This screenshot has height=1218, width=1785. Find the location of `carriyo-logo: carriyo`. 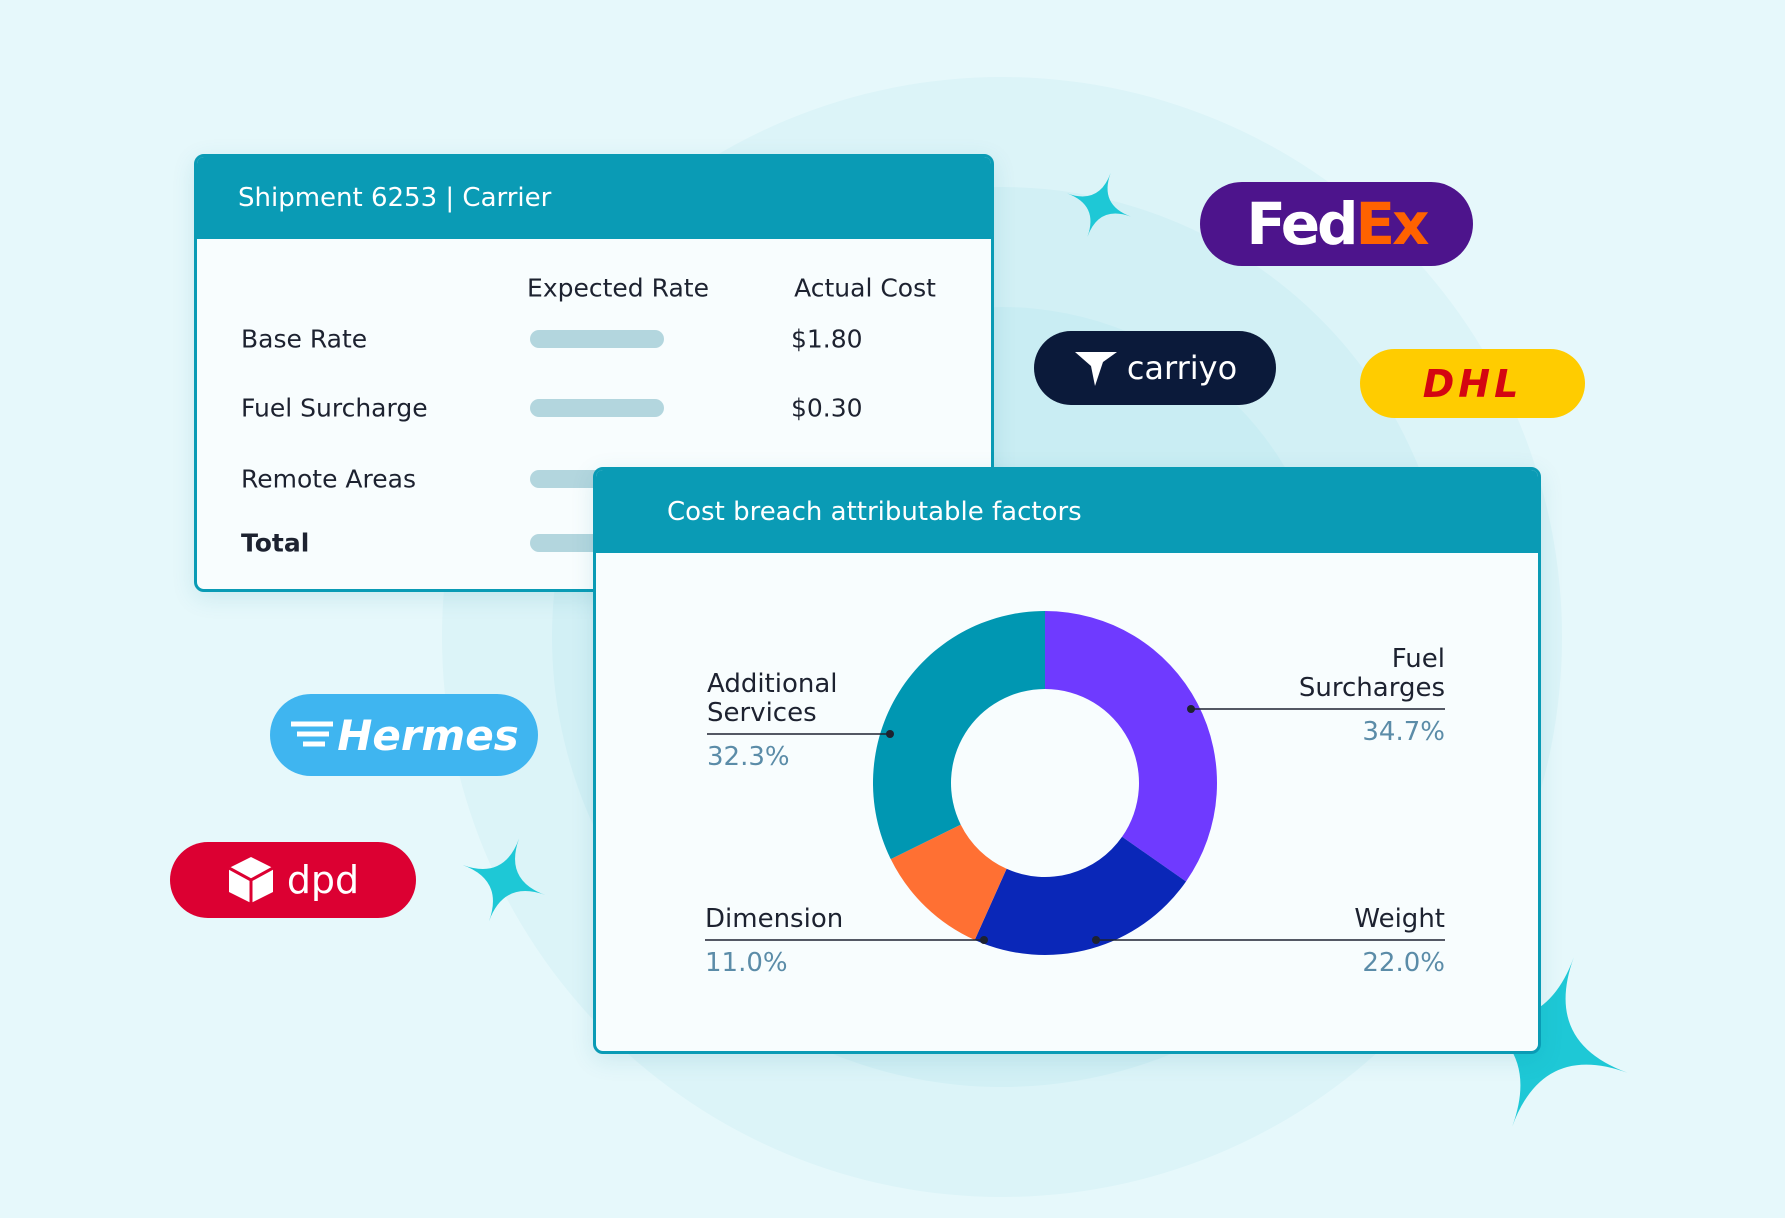

carriyo-logo: carriyo is located at coordinates (1155, 368).